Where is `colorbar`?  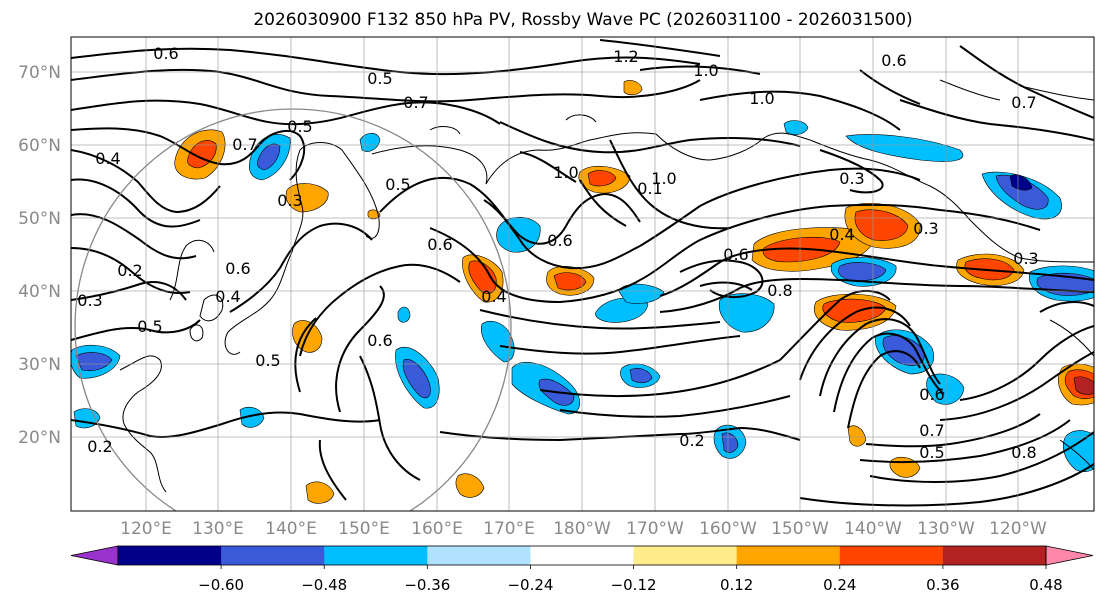 colorbar is located at coordinates (582, 555).